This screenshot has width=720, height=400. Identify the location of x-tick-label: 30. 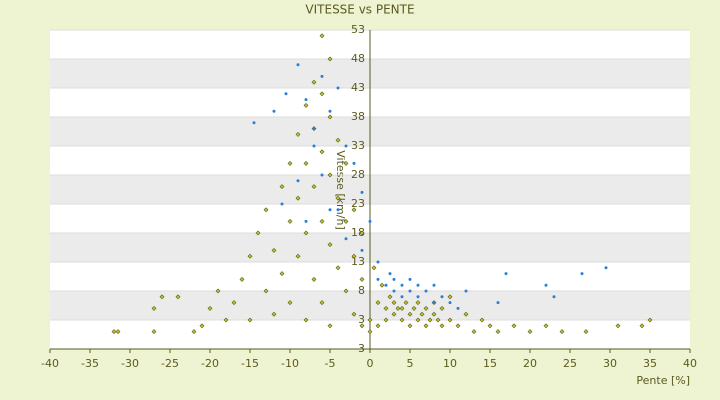
(610, 363).